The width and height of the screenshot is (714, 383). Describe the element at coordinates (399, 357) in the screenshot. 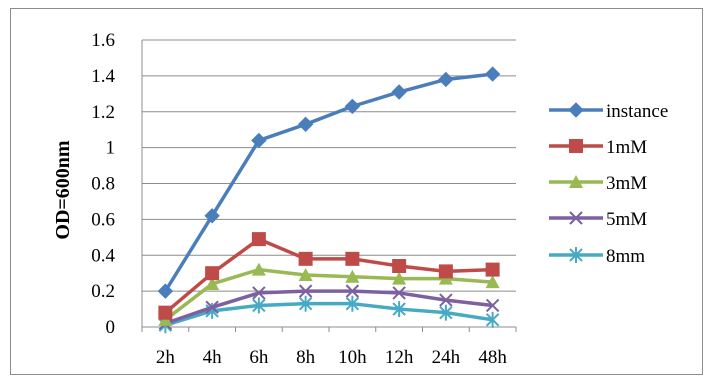

I see `x-tick-label: 12h` at that location.